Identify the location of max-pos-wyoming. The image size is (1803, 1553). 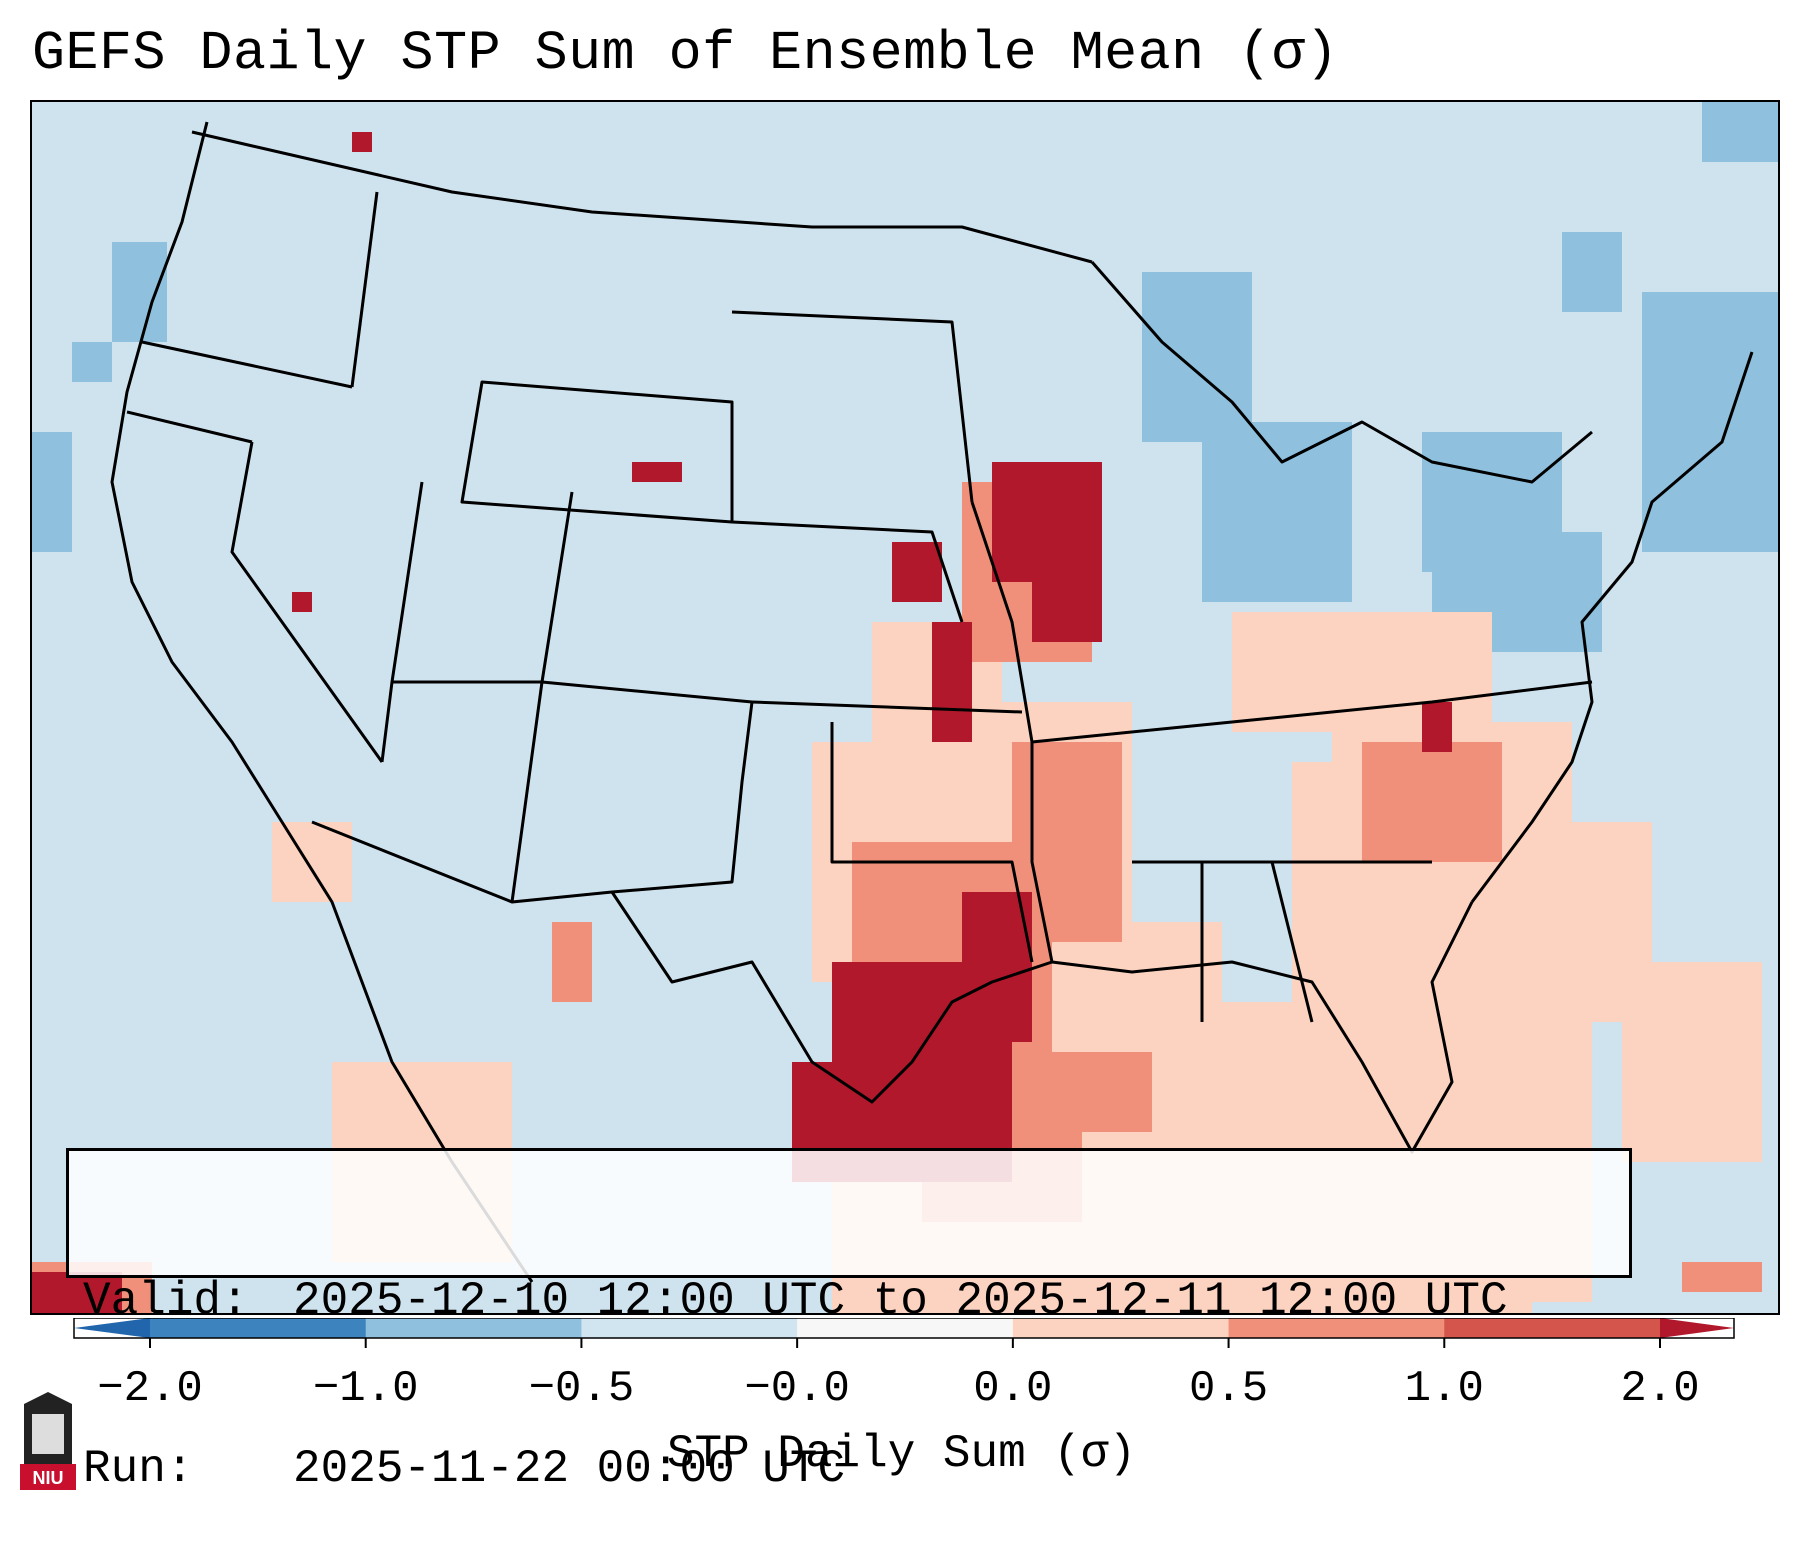
(657, 472).